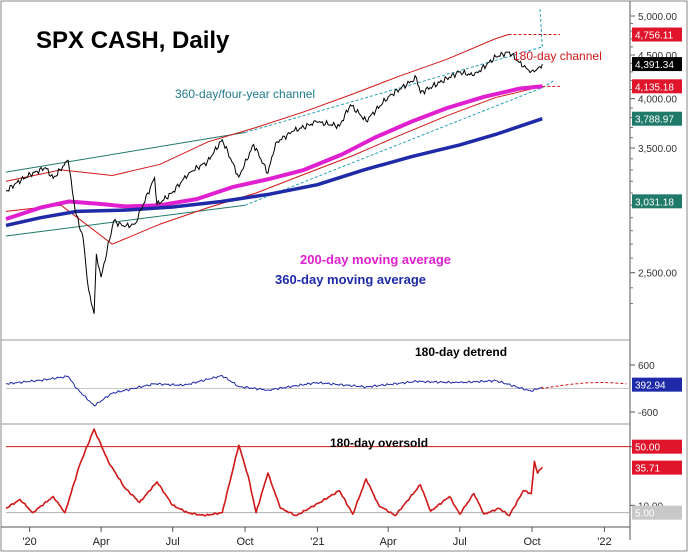  What do you see at coordinates (29, 542) in the screenshot?
I see `x-tick-label: '20` at bounding box center [29, 542].